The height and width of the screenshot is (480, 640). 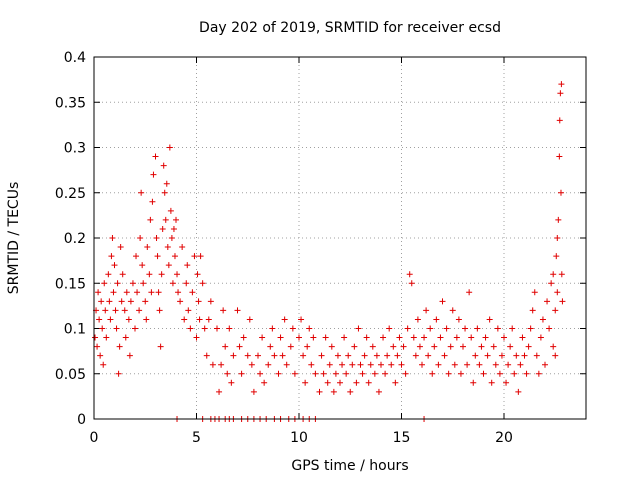 What do you see at coordinates (81, 420) in the screenshot?
I see `y-tick-label: 0` at bounding box center [81, 420].